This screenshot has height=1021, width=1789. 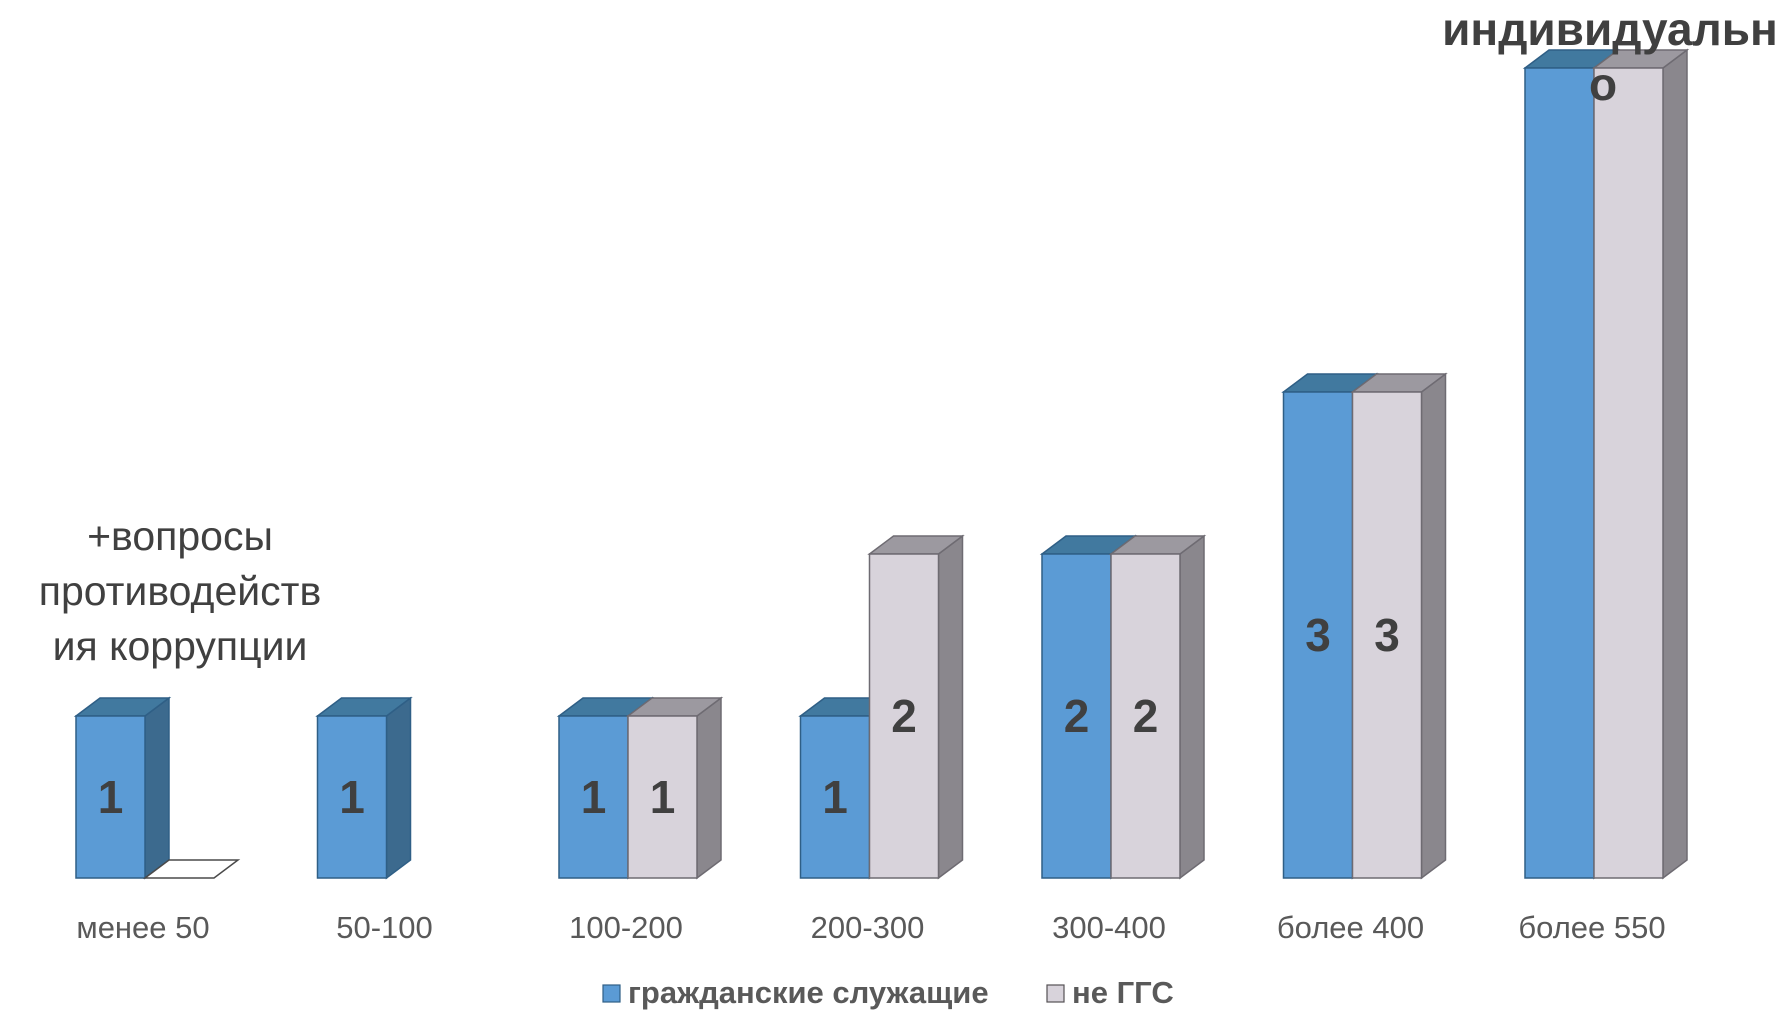 I want to click on legend: гражданские служащие не ГГС, so click(x=888, y=992).